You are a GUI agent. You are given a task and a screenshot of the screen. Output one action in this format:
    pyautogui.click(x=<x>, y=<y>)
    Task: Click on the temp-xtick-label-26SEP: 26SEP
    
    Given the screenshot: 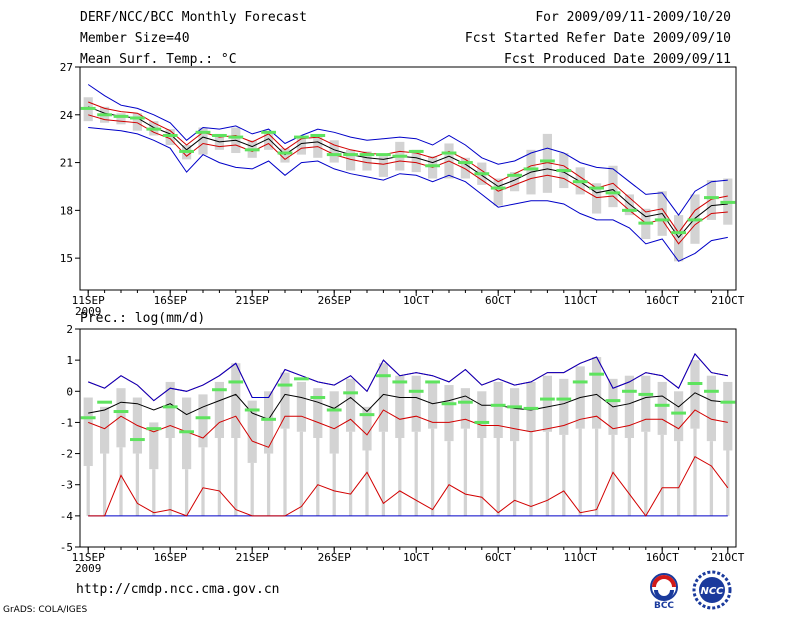 What is the action you would take?
    pyautogui.click(x=334, y=300)
    